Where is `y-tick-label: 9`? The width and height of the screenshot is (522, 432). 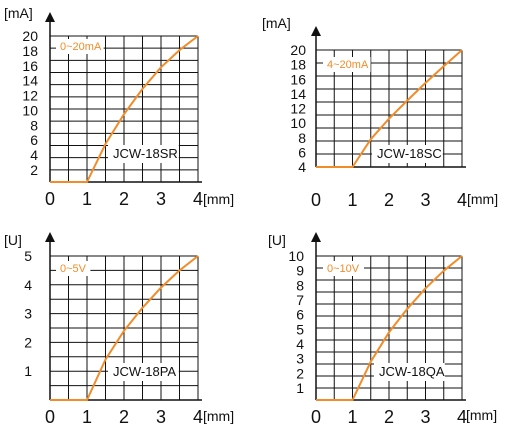
y-tick-label: 9 is located at coordinates (300, 271).